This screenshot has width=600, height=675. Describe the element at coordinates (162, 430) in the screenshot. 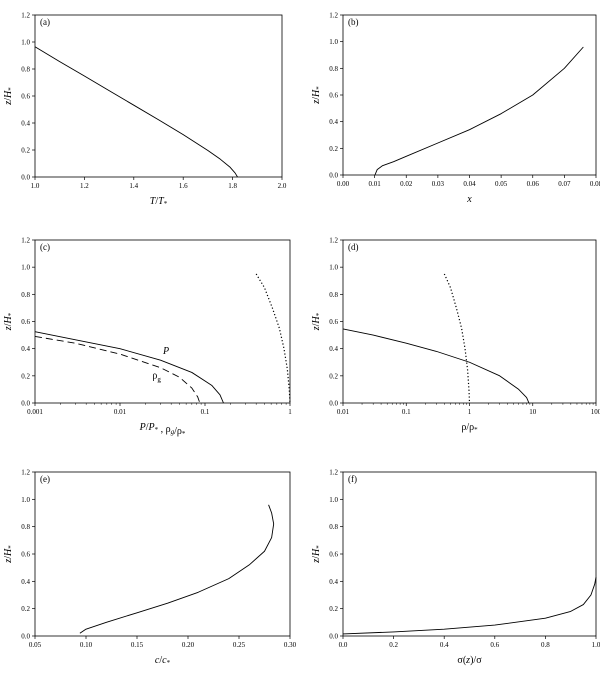

I see `x-axis-label: P/P* , ρg/ρ*` at that location.